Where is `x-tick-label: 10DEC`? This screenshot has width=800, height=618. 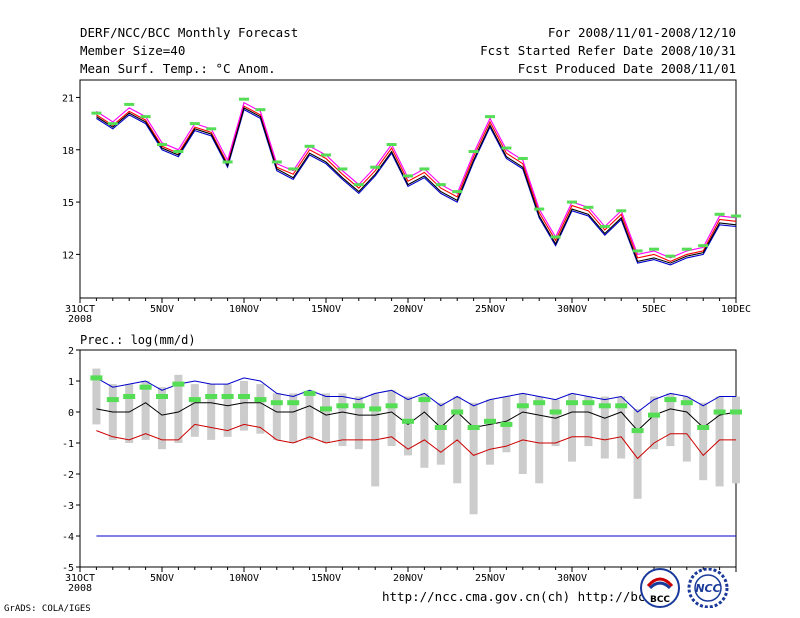
x-tick-label: 10DEC is located at coordinates (736, 309).